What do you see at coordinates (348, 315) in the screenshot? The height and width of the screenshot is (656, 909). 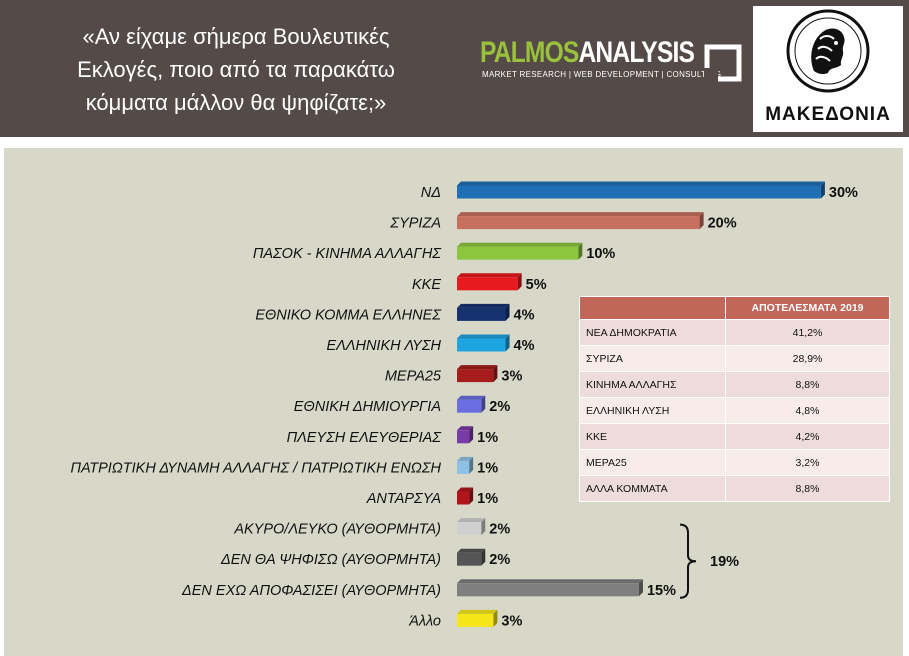 I see `category-label: ΕΘΝΙΚΟ ΚΟΜΜΑ ΕΛΛΗΝΕΣ` at bounding box center [348, 315].